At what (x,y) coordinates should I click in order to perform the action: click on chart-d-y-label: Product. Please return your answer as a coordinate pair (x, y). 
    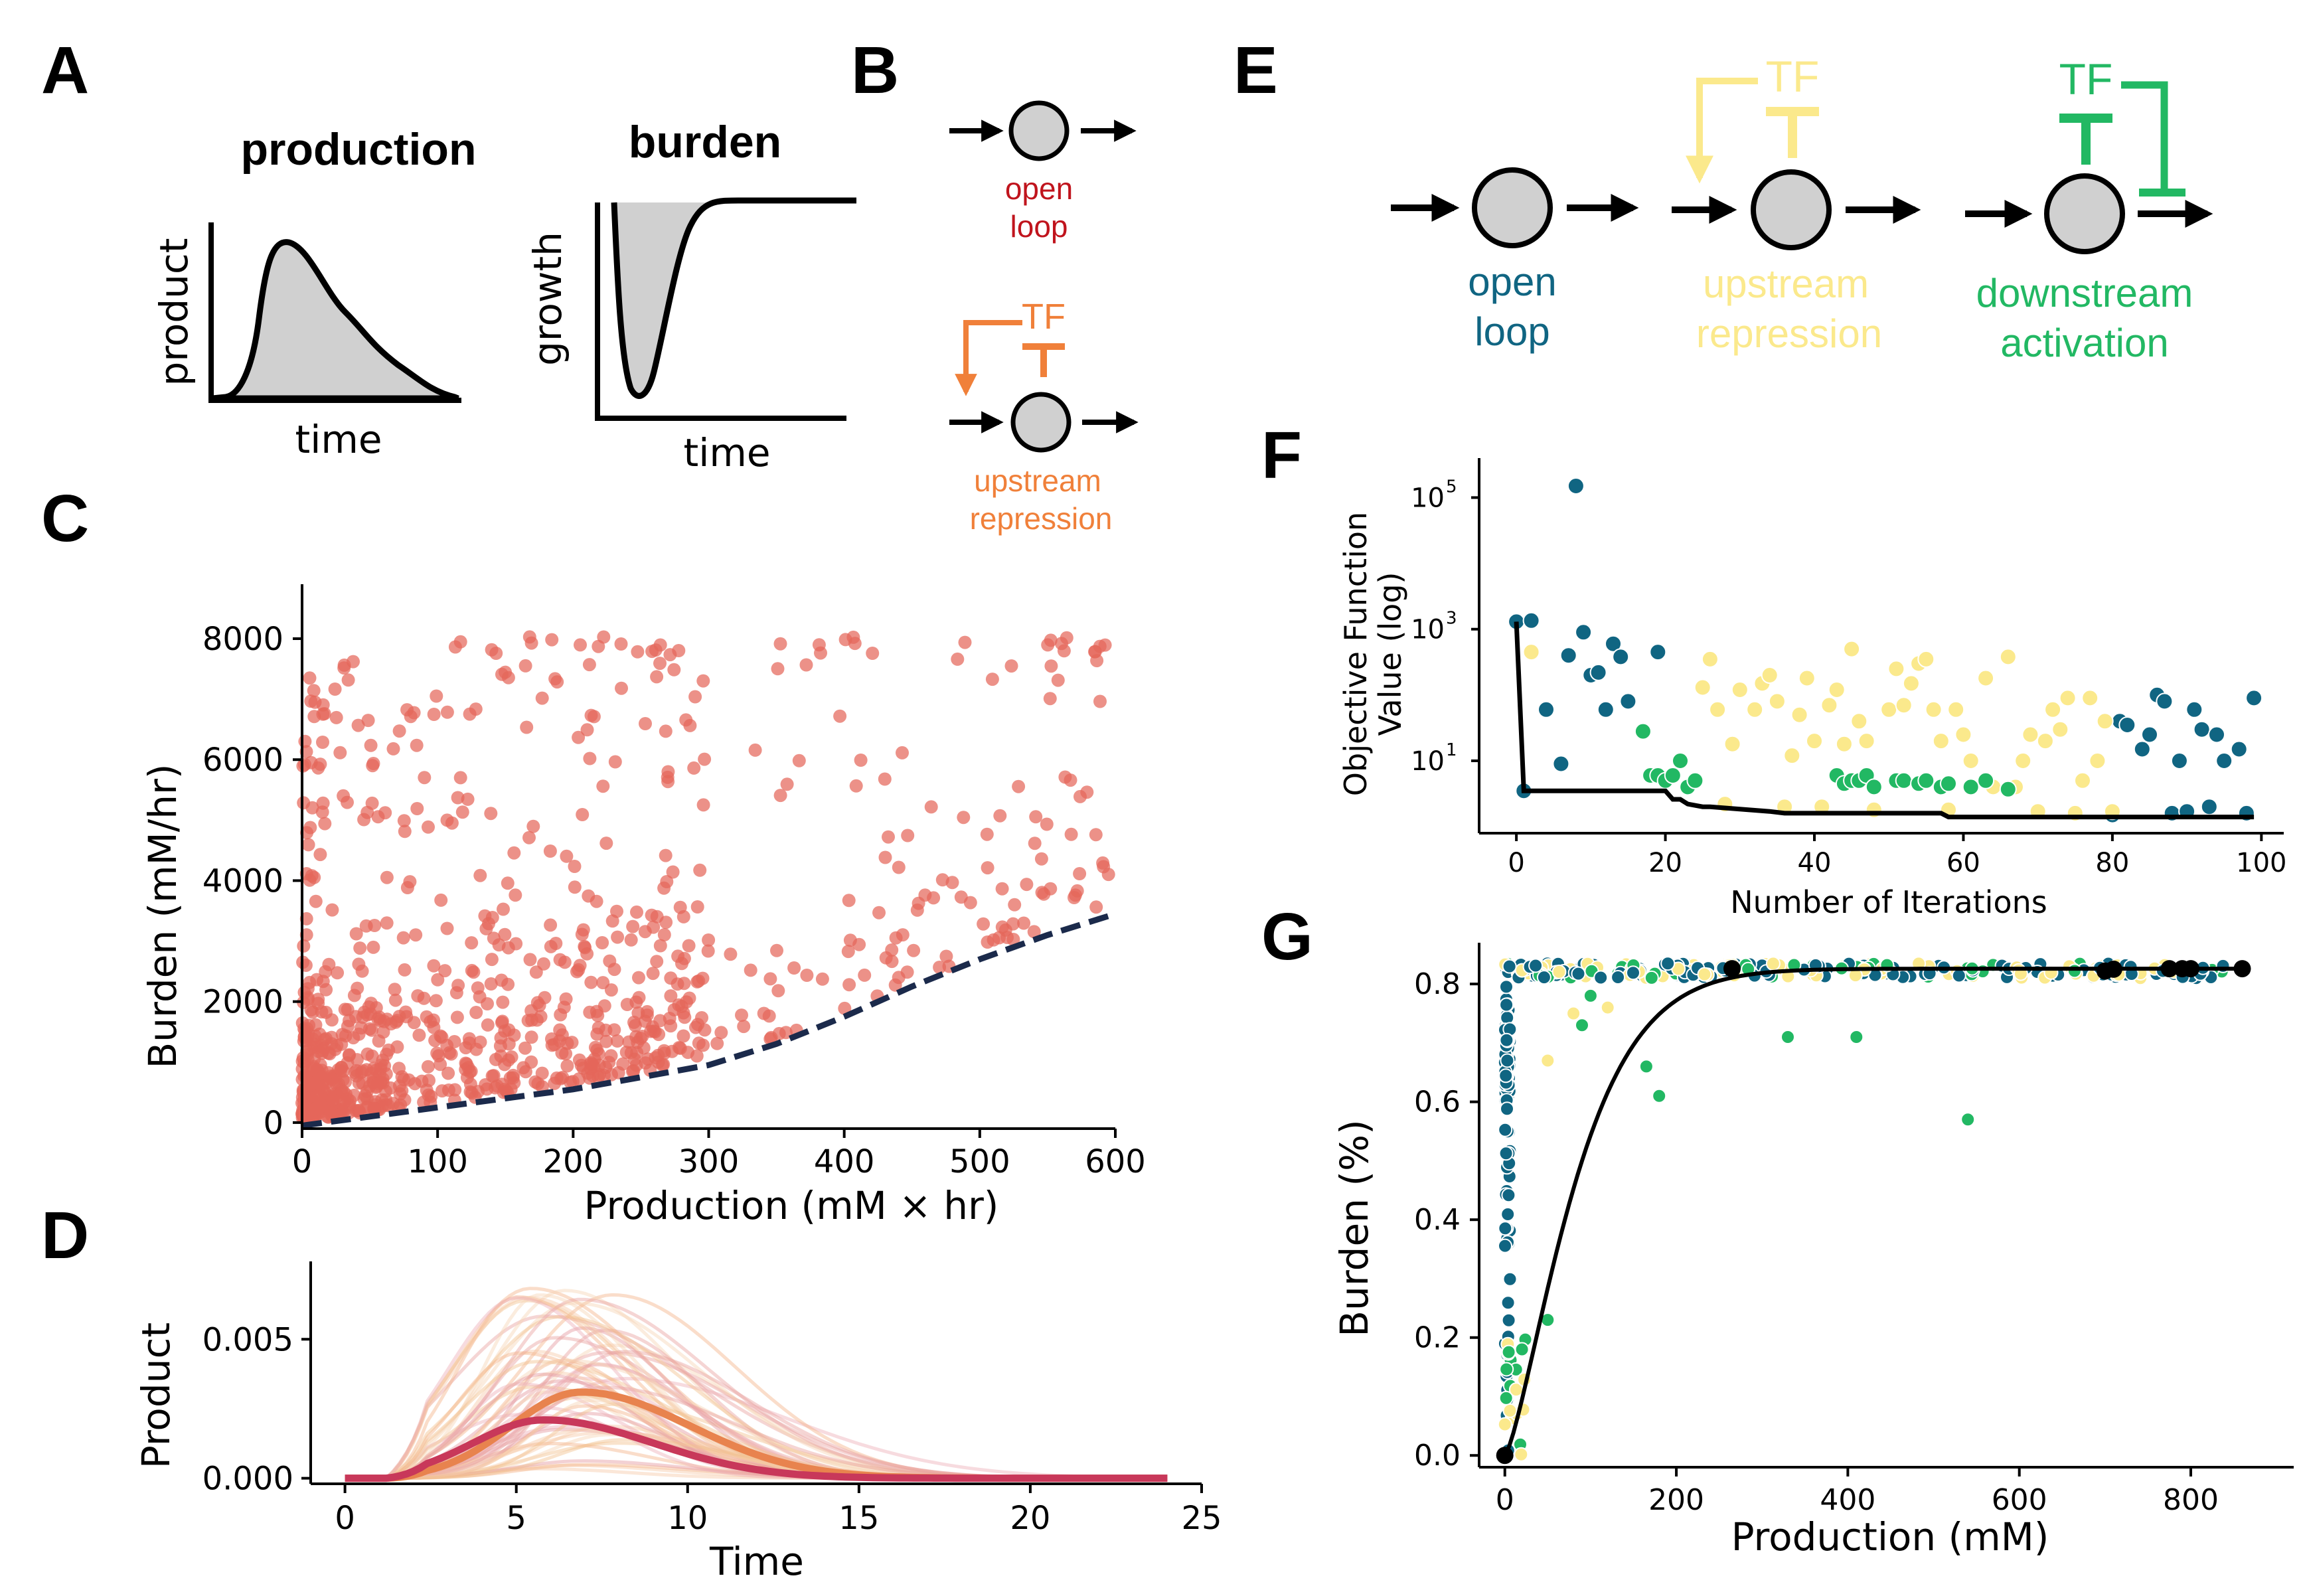
    Looking at the image, I should click on (156, 1395).